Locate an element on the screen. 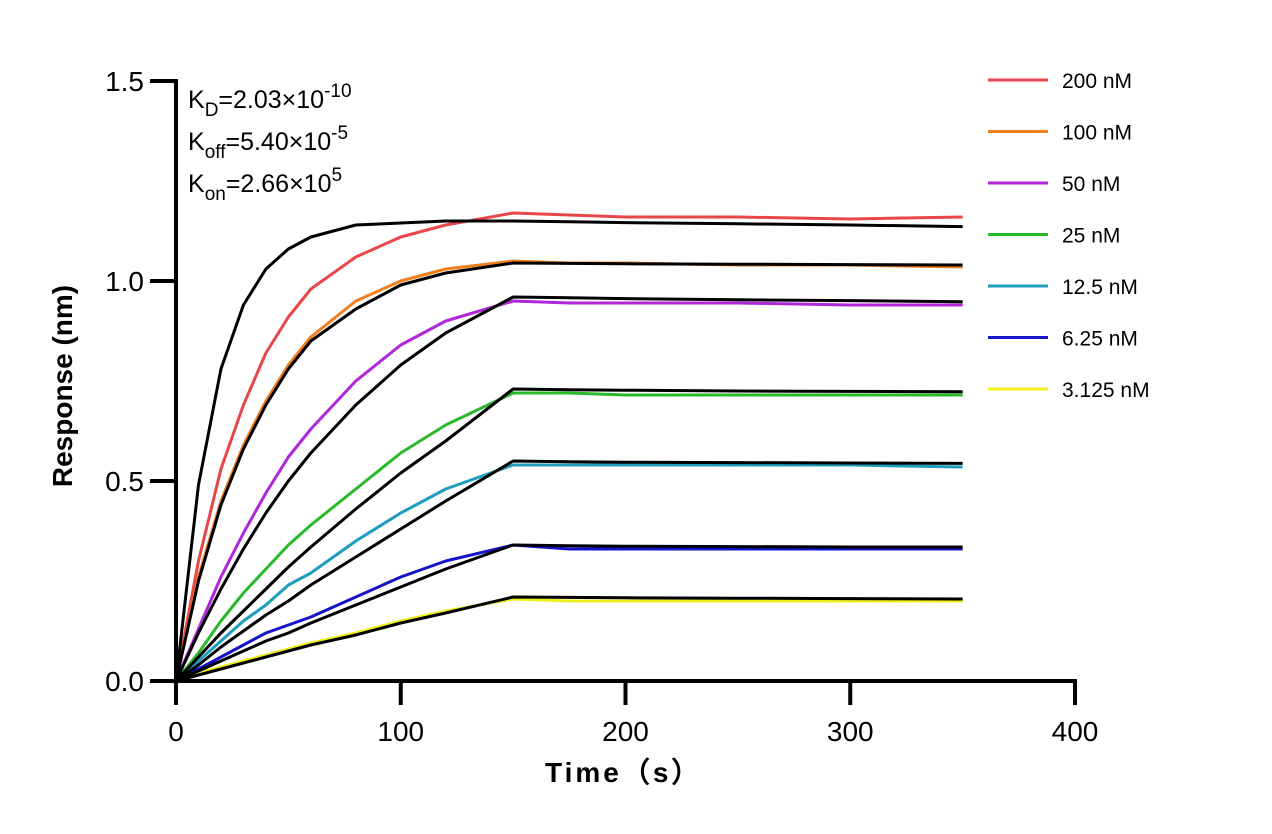  x-tick-label: 300 is located at coordinates (850, 731).